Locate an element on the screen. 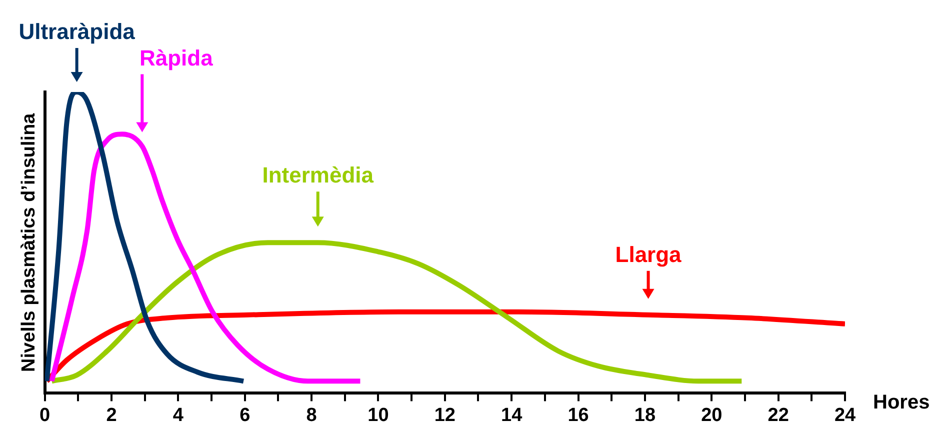 The image size is (941, 436). text: Ràpida is located at coordinates (176, 57).